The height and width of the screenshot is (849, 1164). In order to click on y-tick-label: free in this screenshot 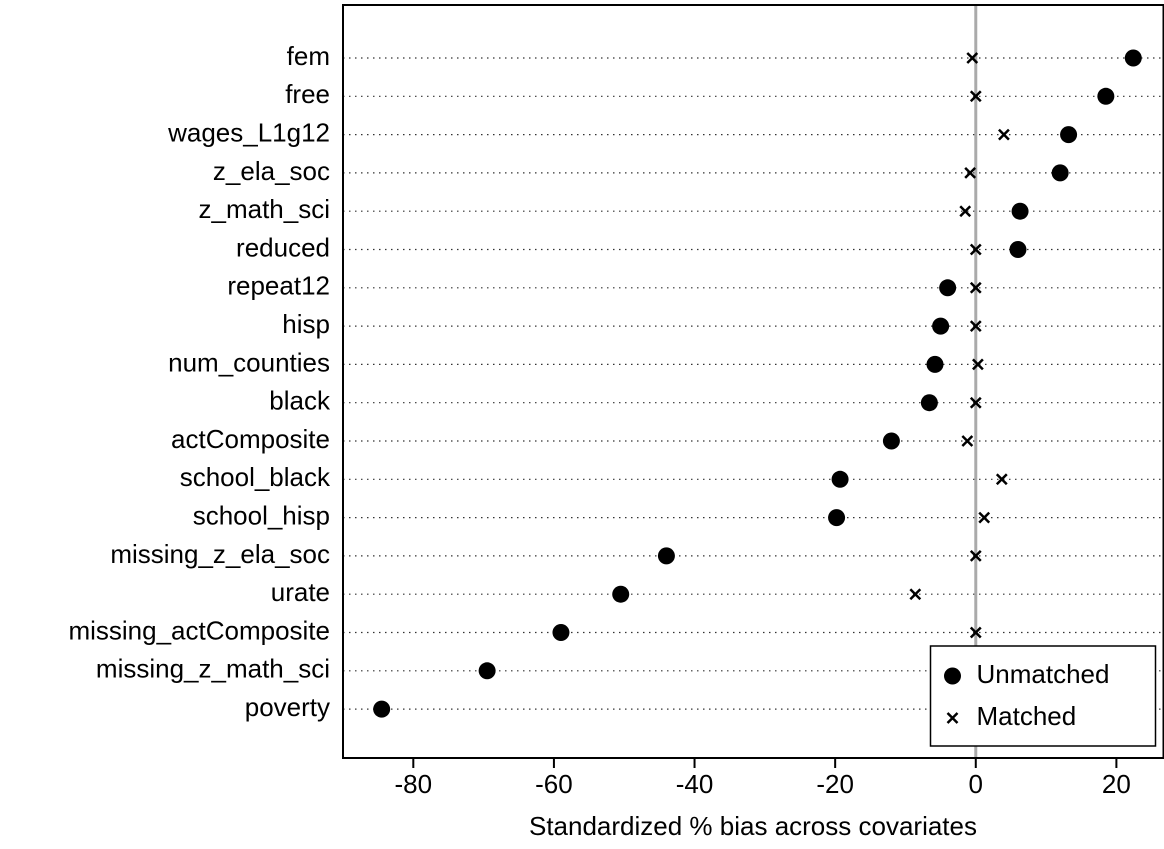, I will do `click(307, 94)`.